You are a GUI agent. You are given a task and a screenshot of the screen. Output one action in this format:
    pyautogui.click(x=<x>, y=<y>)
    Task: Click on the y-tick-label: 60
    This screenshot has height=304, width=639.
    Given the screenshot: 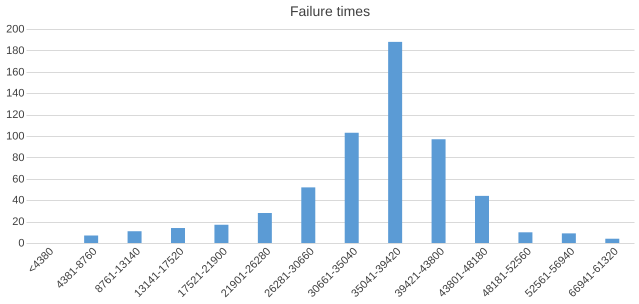 What is the action you would take?
    pyautogui.click(x=18, y=179)
    